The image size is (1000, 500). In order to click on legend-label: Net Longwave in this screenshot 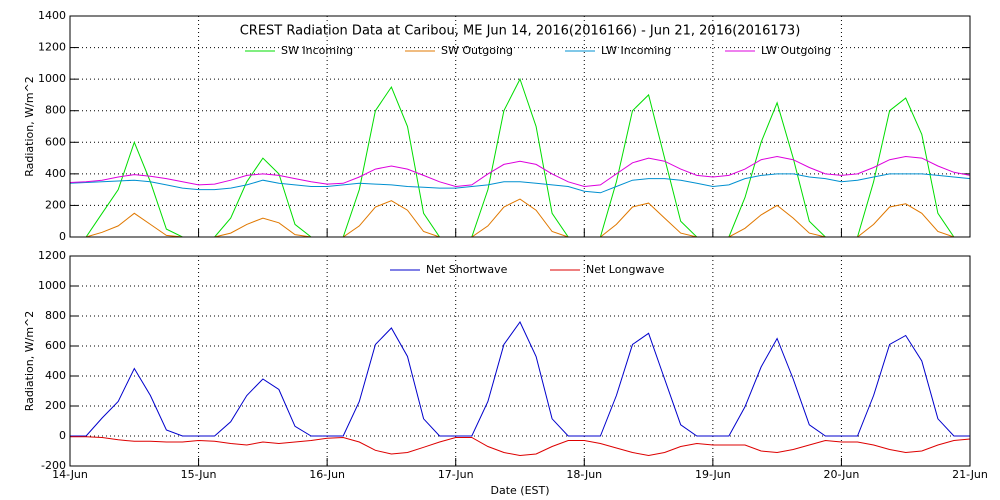, I will do `click(625, 269)`.